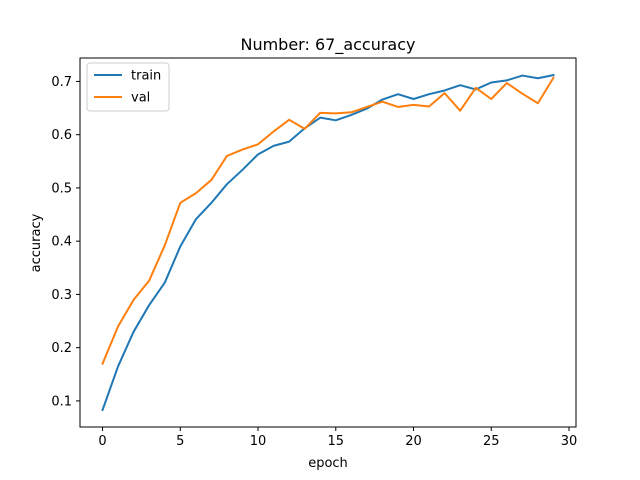  Describe the element at coordinates (61, 295) in the screenshot. I see `y-tick-label: 0.3` at that location.